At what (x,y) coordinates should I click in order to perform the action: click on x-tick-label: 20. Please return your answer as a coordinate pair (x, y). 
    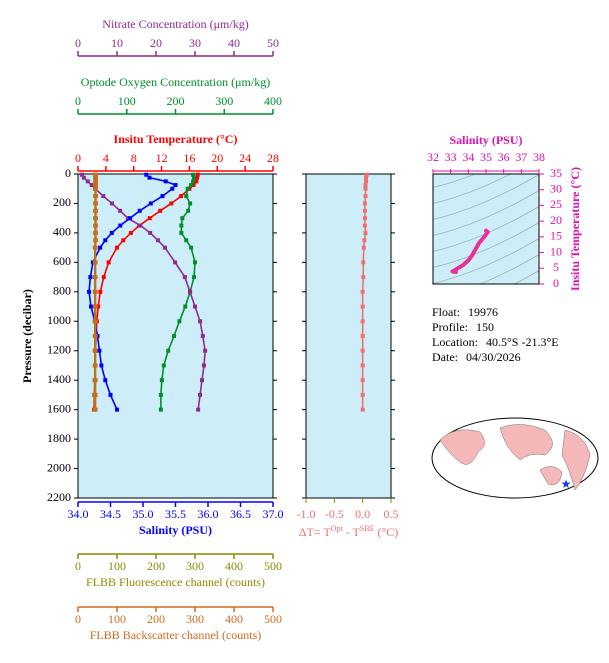
    Looking at the image, I should click on (217, 158).